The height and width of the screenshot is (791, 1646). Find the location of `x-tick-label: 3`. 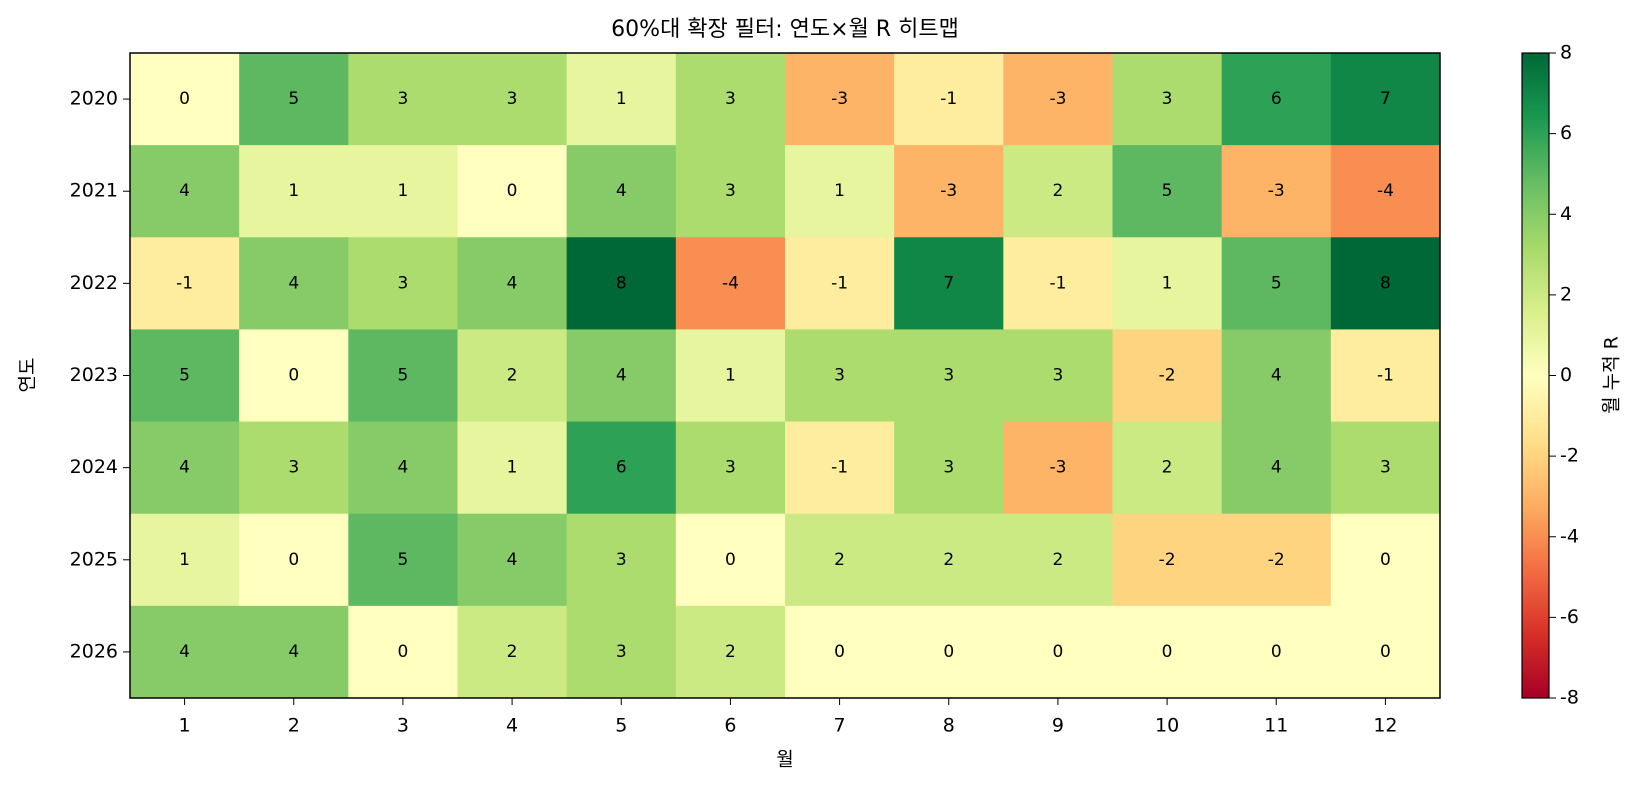

x-tick-label: 3 is located at coordinates (403, 726).